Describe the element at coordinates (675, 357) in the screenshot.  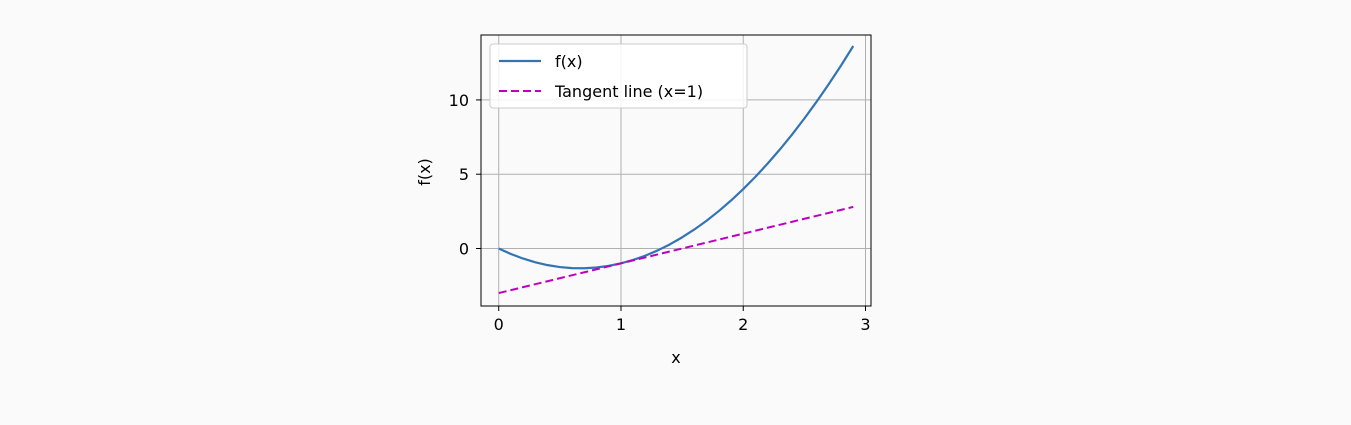
I see `x-axis-label: x` at that location.